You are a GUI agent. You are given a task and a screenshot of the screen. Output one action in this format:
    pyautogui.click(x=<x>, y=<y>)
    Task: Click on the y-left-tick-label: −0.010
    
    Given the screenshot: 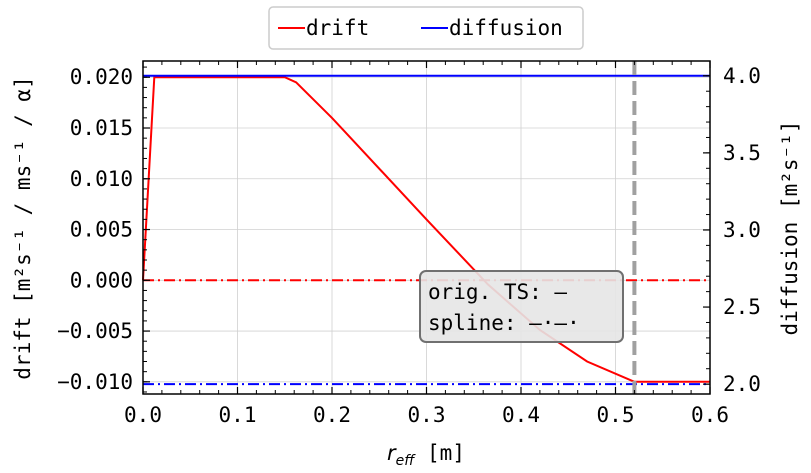 What is the action you would take?
    pyautogui.click(x=95, y=382)
    